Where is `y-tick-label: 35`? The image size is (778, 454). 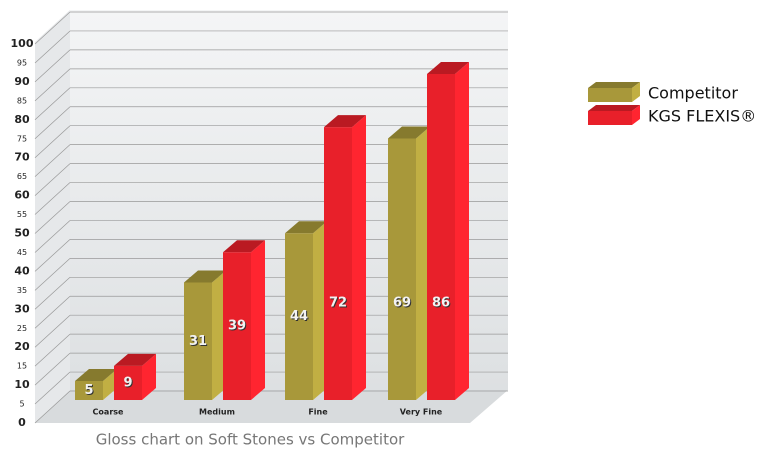
y-tick-label: 35 is located at coordinates (22, 290).